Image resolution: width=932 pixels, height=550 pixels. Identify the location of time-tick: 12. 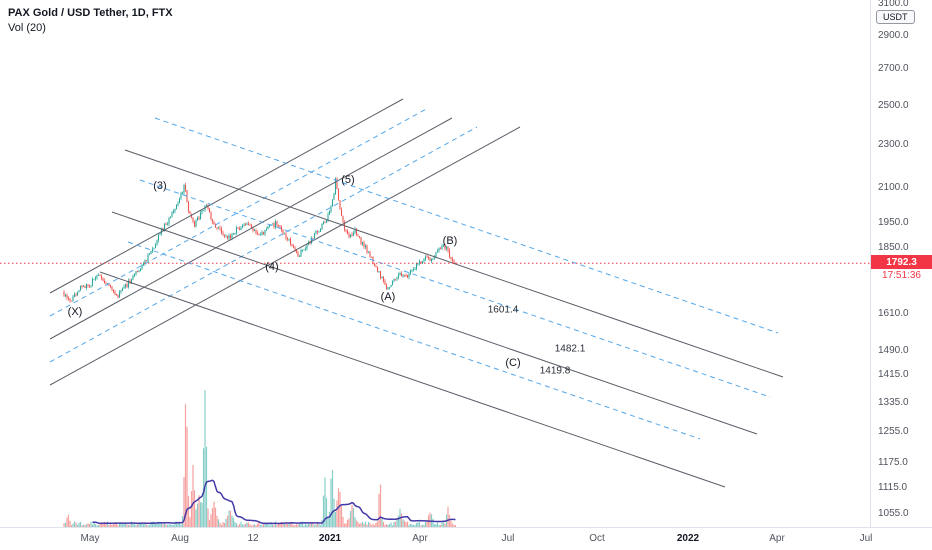
(253, 538).